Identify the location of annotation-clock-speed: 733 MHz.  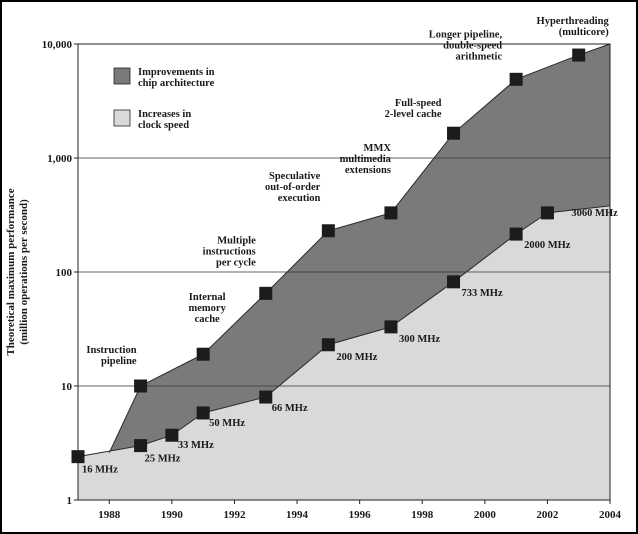
(482, 293).